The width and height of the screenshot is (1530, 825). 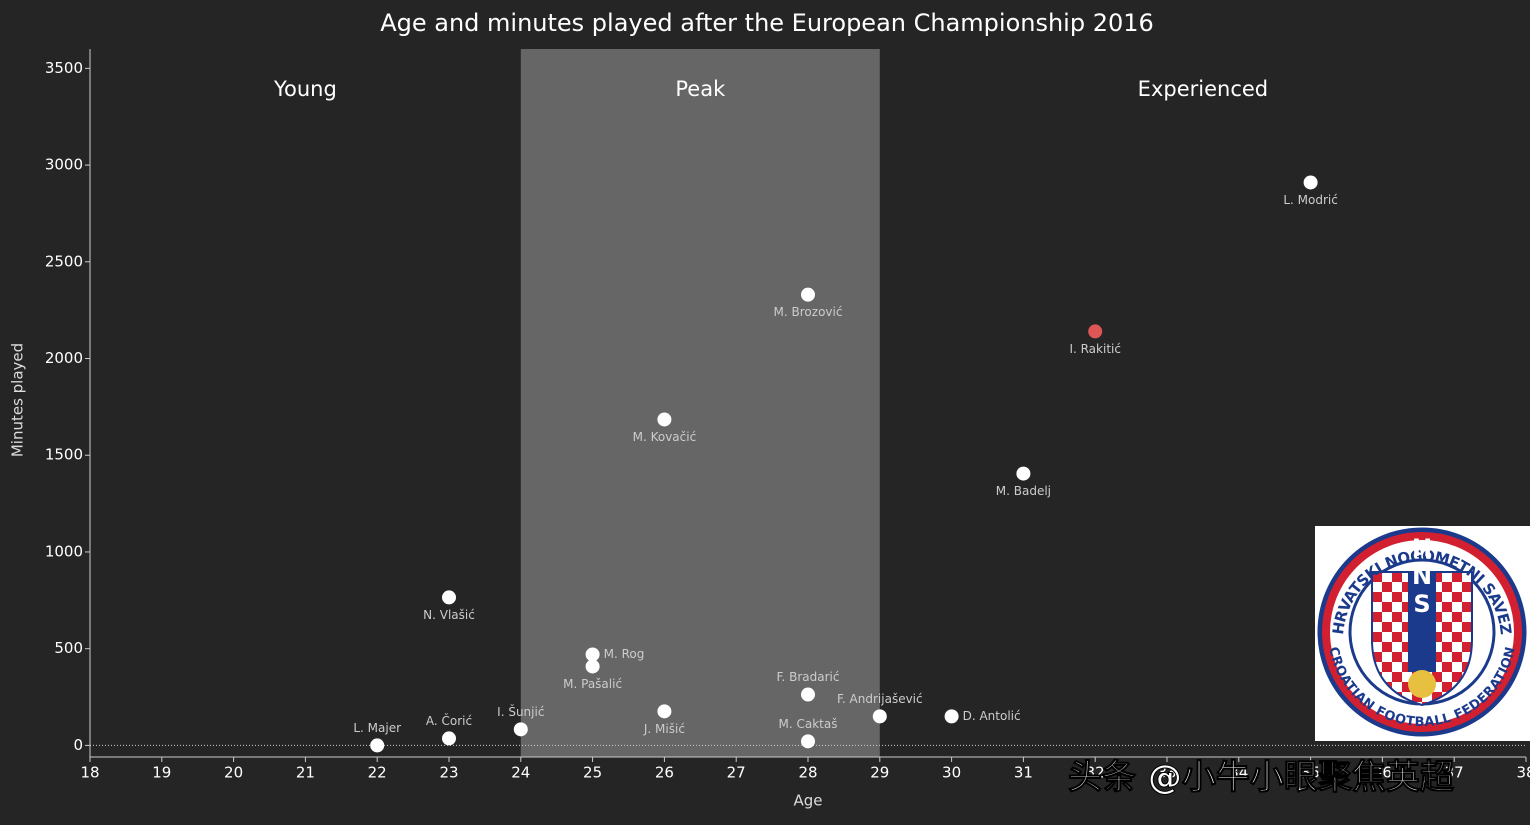 What do you see at coordinates (665, 437) in the screenshot?
I see `point-label: M. Kovačić` at bounding box center [665, 437].